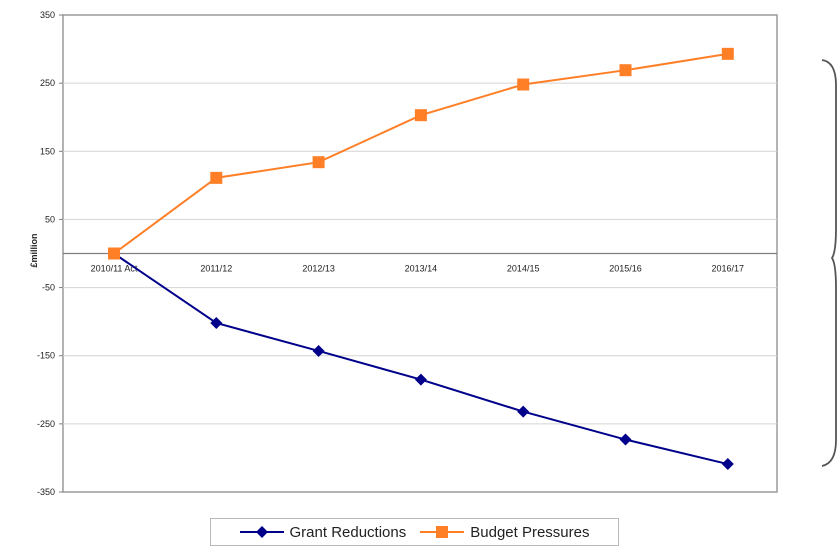  Describe the element at coordinates (47, 151) in the screenshot. I see `y-tick-label: 150` at that location.